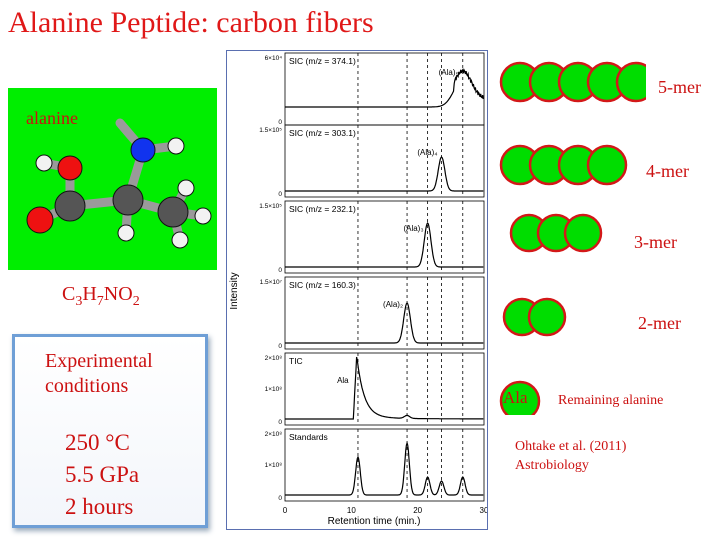 Image resolution: width=720 pixels, height=540 pixels. Describe the element at coordinates (99, 506) in the screenshot. I see `duration-value: 2 hours` at that location.